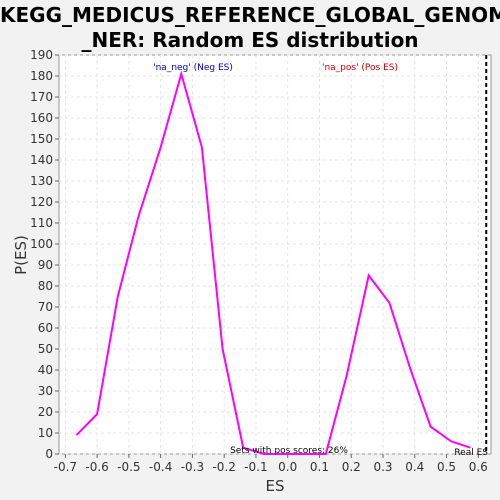 The image size is (500, 500). Describe the element at coordinates (49, 454) in the screenshot. I see `y-tick-label: 0` at that location.